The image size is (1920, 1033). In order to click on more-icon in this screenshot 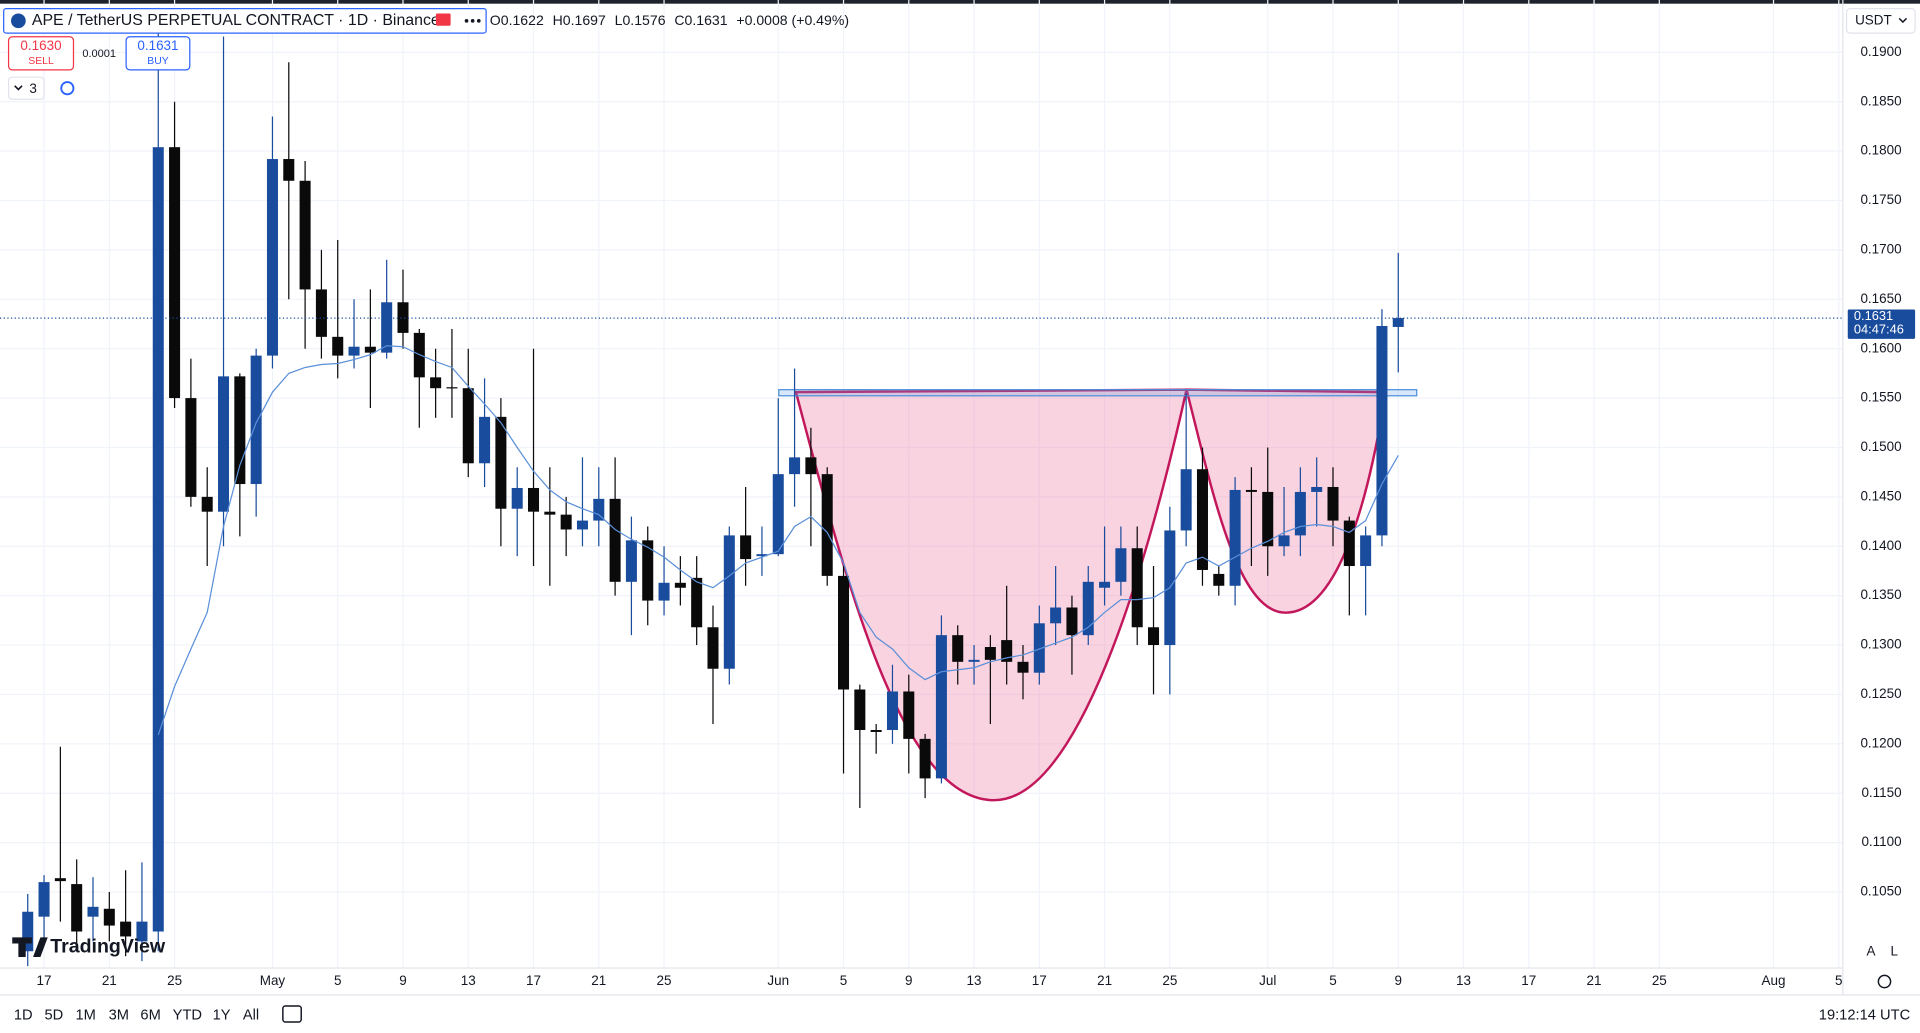, I will do `click(472, 20)`.